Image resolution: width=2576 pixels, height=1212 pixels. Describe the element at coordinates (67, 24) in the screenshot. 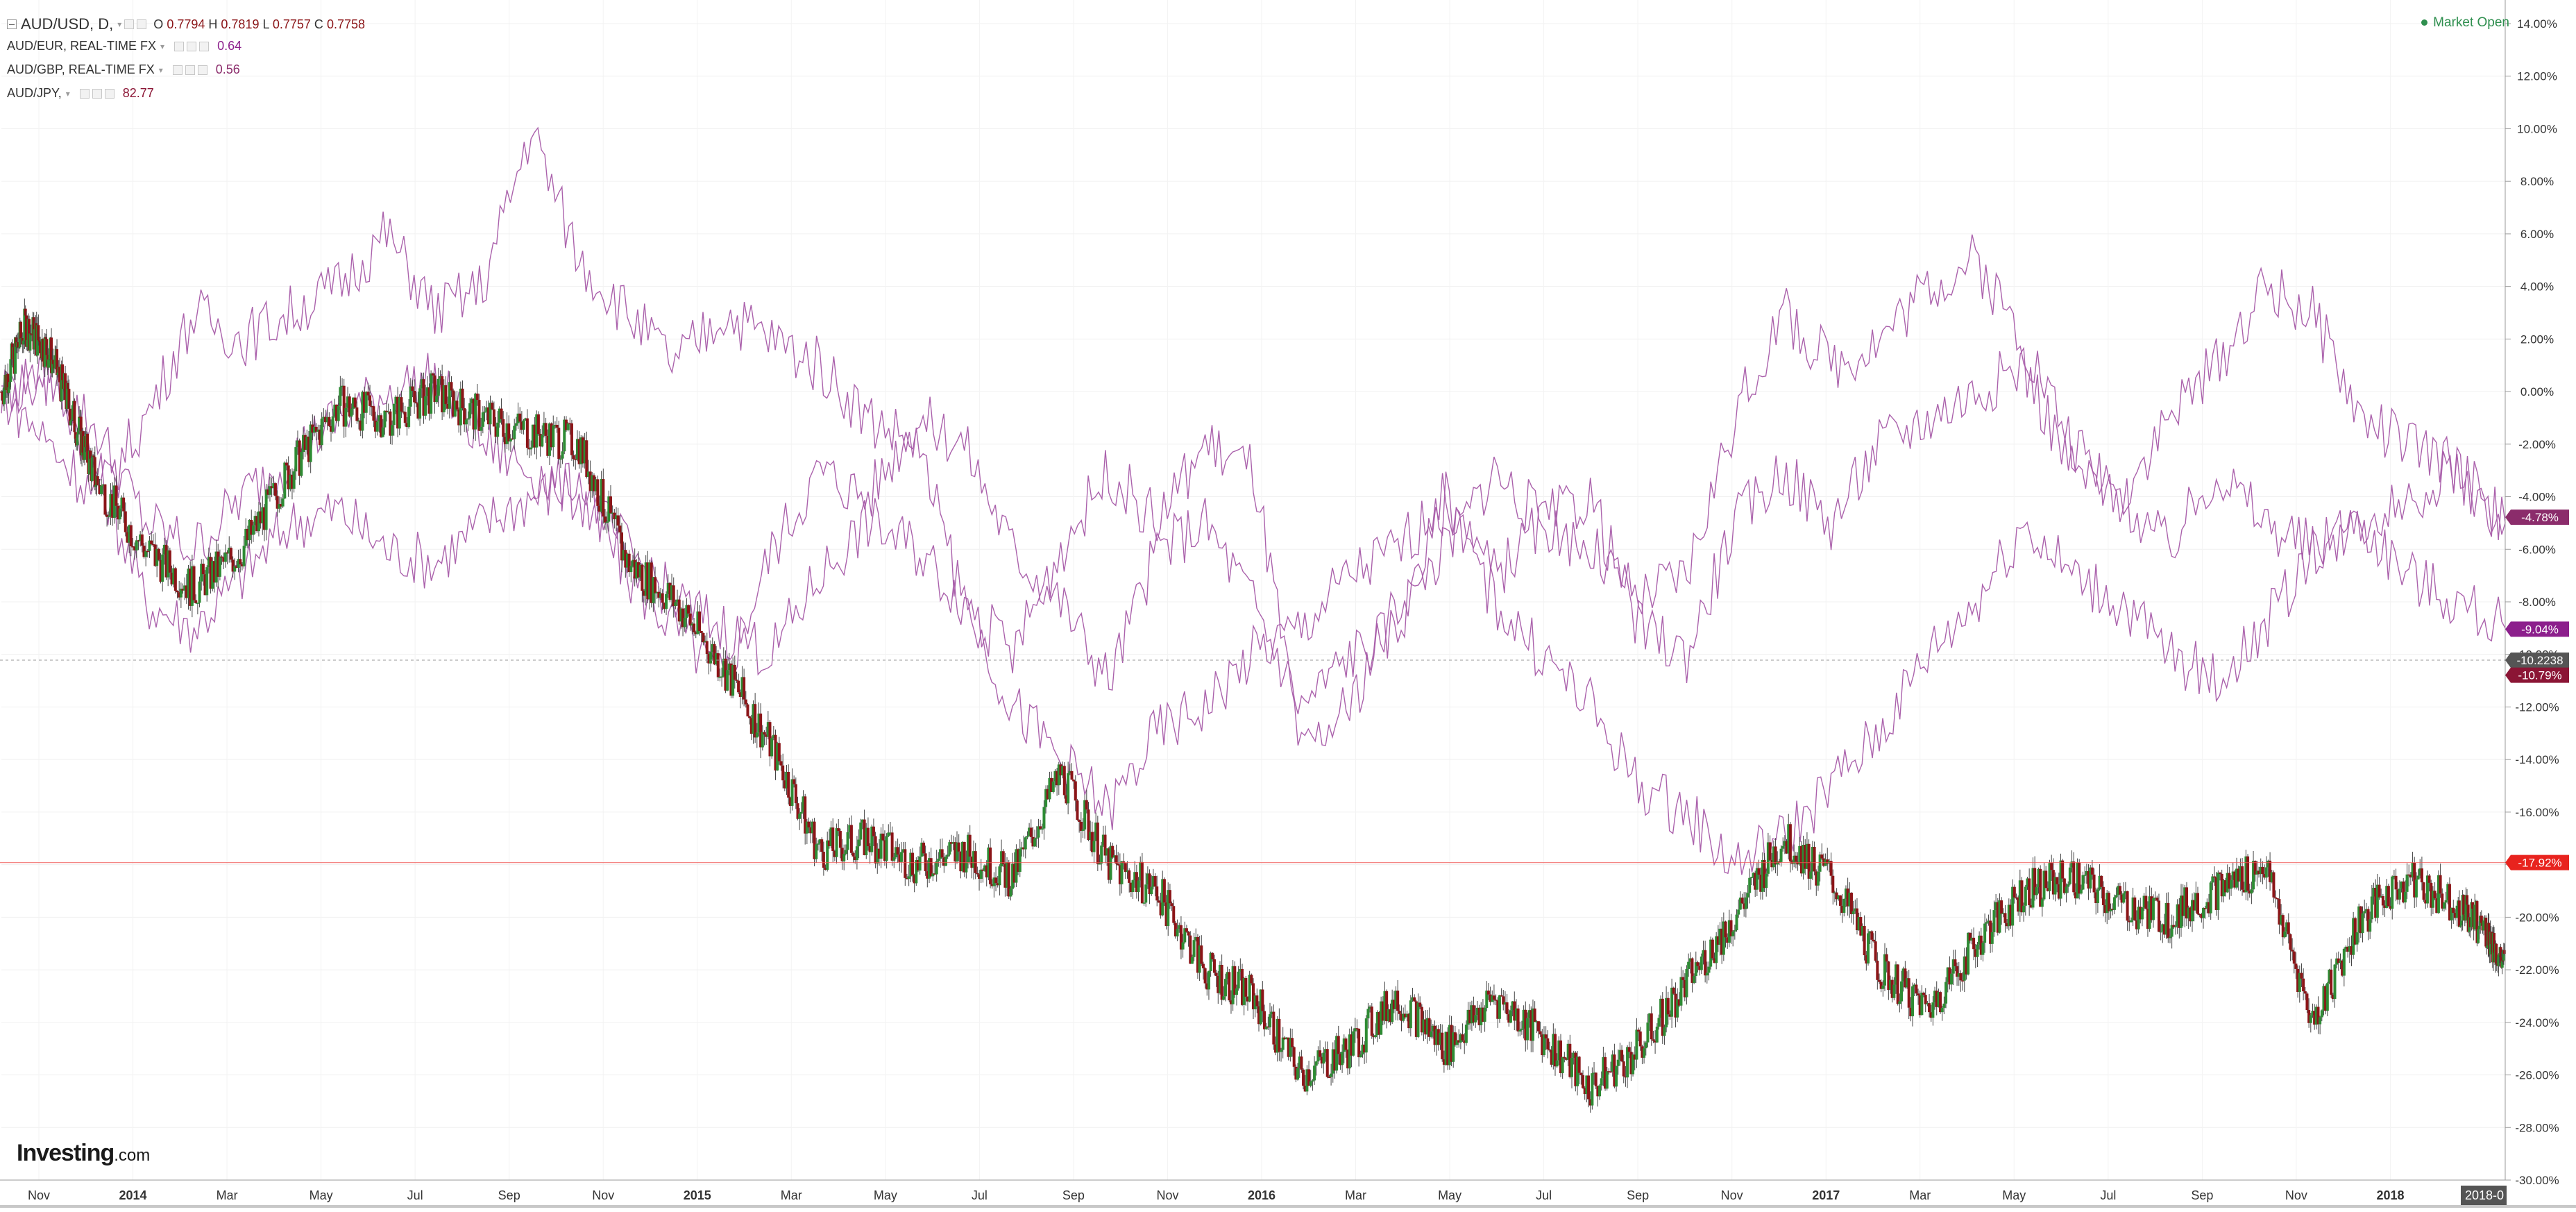

I see `legend-main-symbol: AUD/USD, D,` at that location.